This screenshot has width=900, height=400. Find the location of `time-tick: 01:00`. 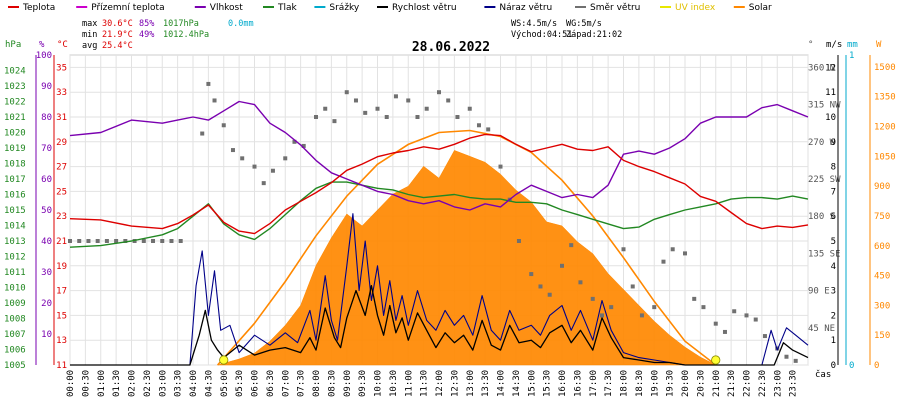

time-tick: 01:00 is located at coordinates (102, 383).